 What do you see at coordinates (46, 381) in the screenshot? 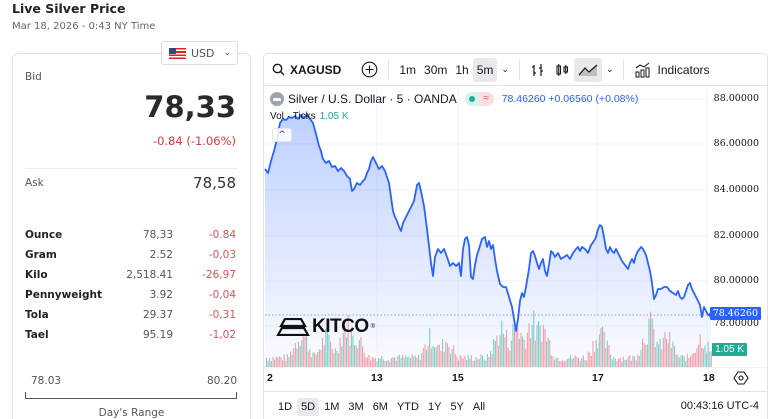
I see `day-range-low: 78.03` at bounding box center [46, 381].